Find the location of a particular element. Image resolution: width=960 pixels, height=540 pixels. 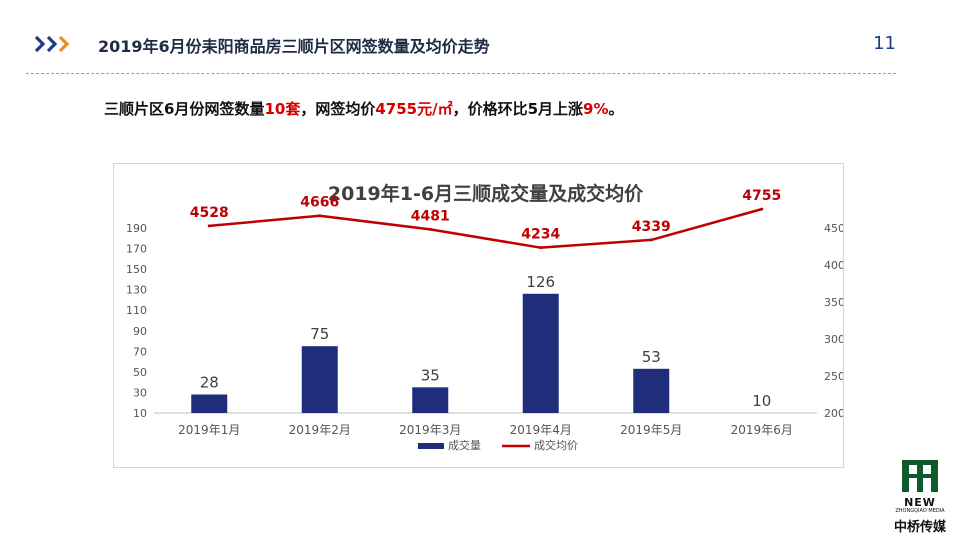

y-right-tick-label: 2500 is located at coordinates (833, 376).